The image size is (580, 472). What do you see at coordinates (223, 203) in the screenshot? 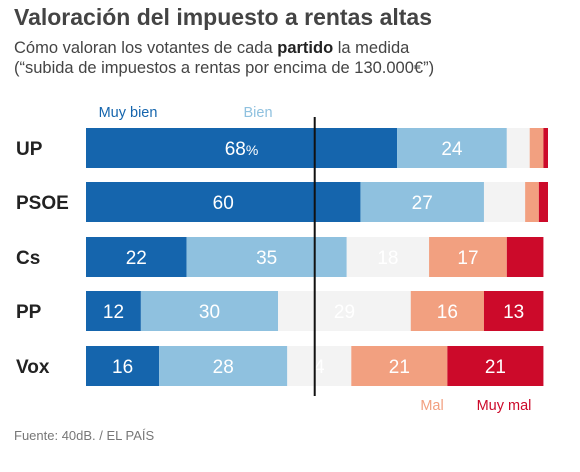
I see `value-label-psoe-seg1: 60` at bounding box center [223, 203].